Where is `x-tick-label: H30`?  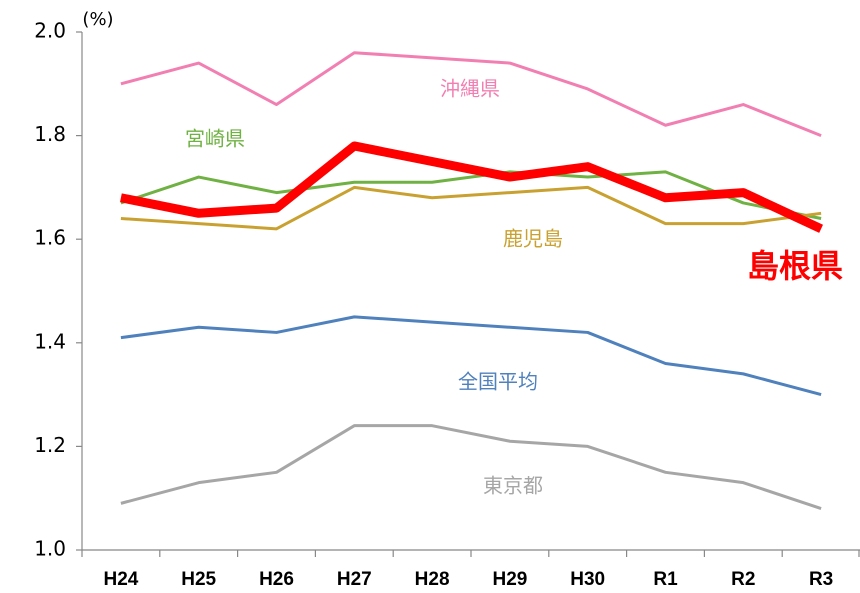 x-tick-label: H30 is located at coordinates (587, 579).